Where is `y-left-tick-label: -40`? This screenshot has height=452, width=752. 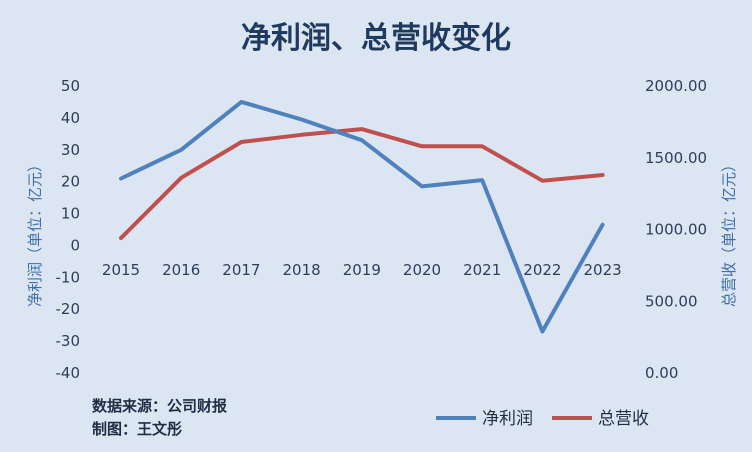 y-left-tick-label: -40 is located at coordinates (68, 373).